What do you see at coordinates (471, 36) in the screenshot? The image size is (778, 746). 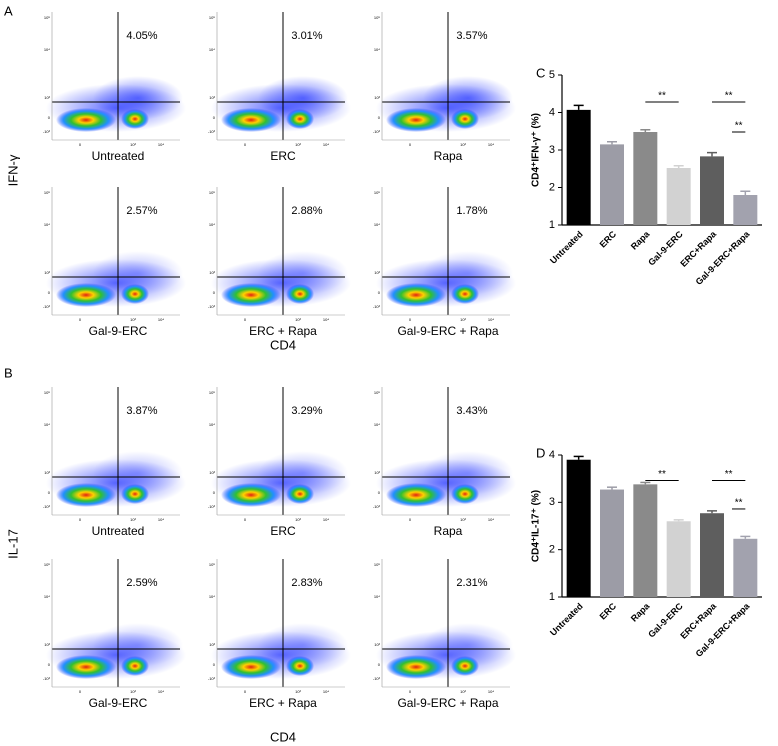 I see `gate-percent: 3.57%` at bounding box center [471, 36].